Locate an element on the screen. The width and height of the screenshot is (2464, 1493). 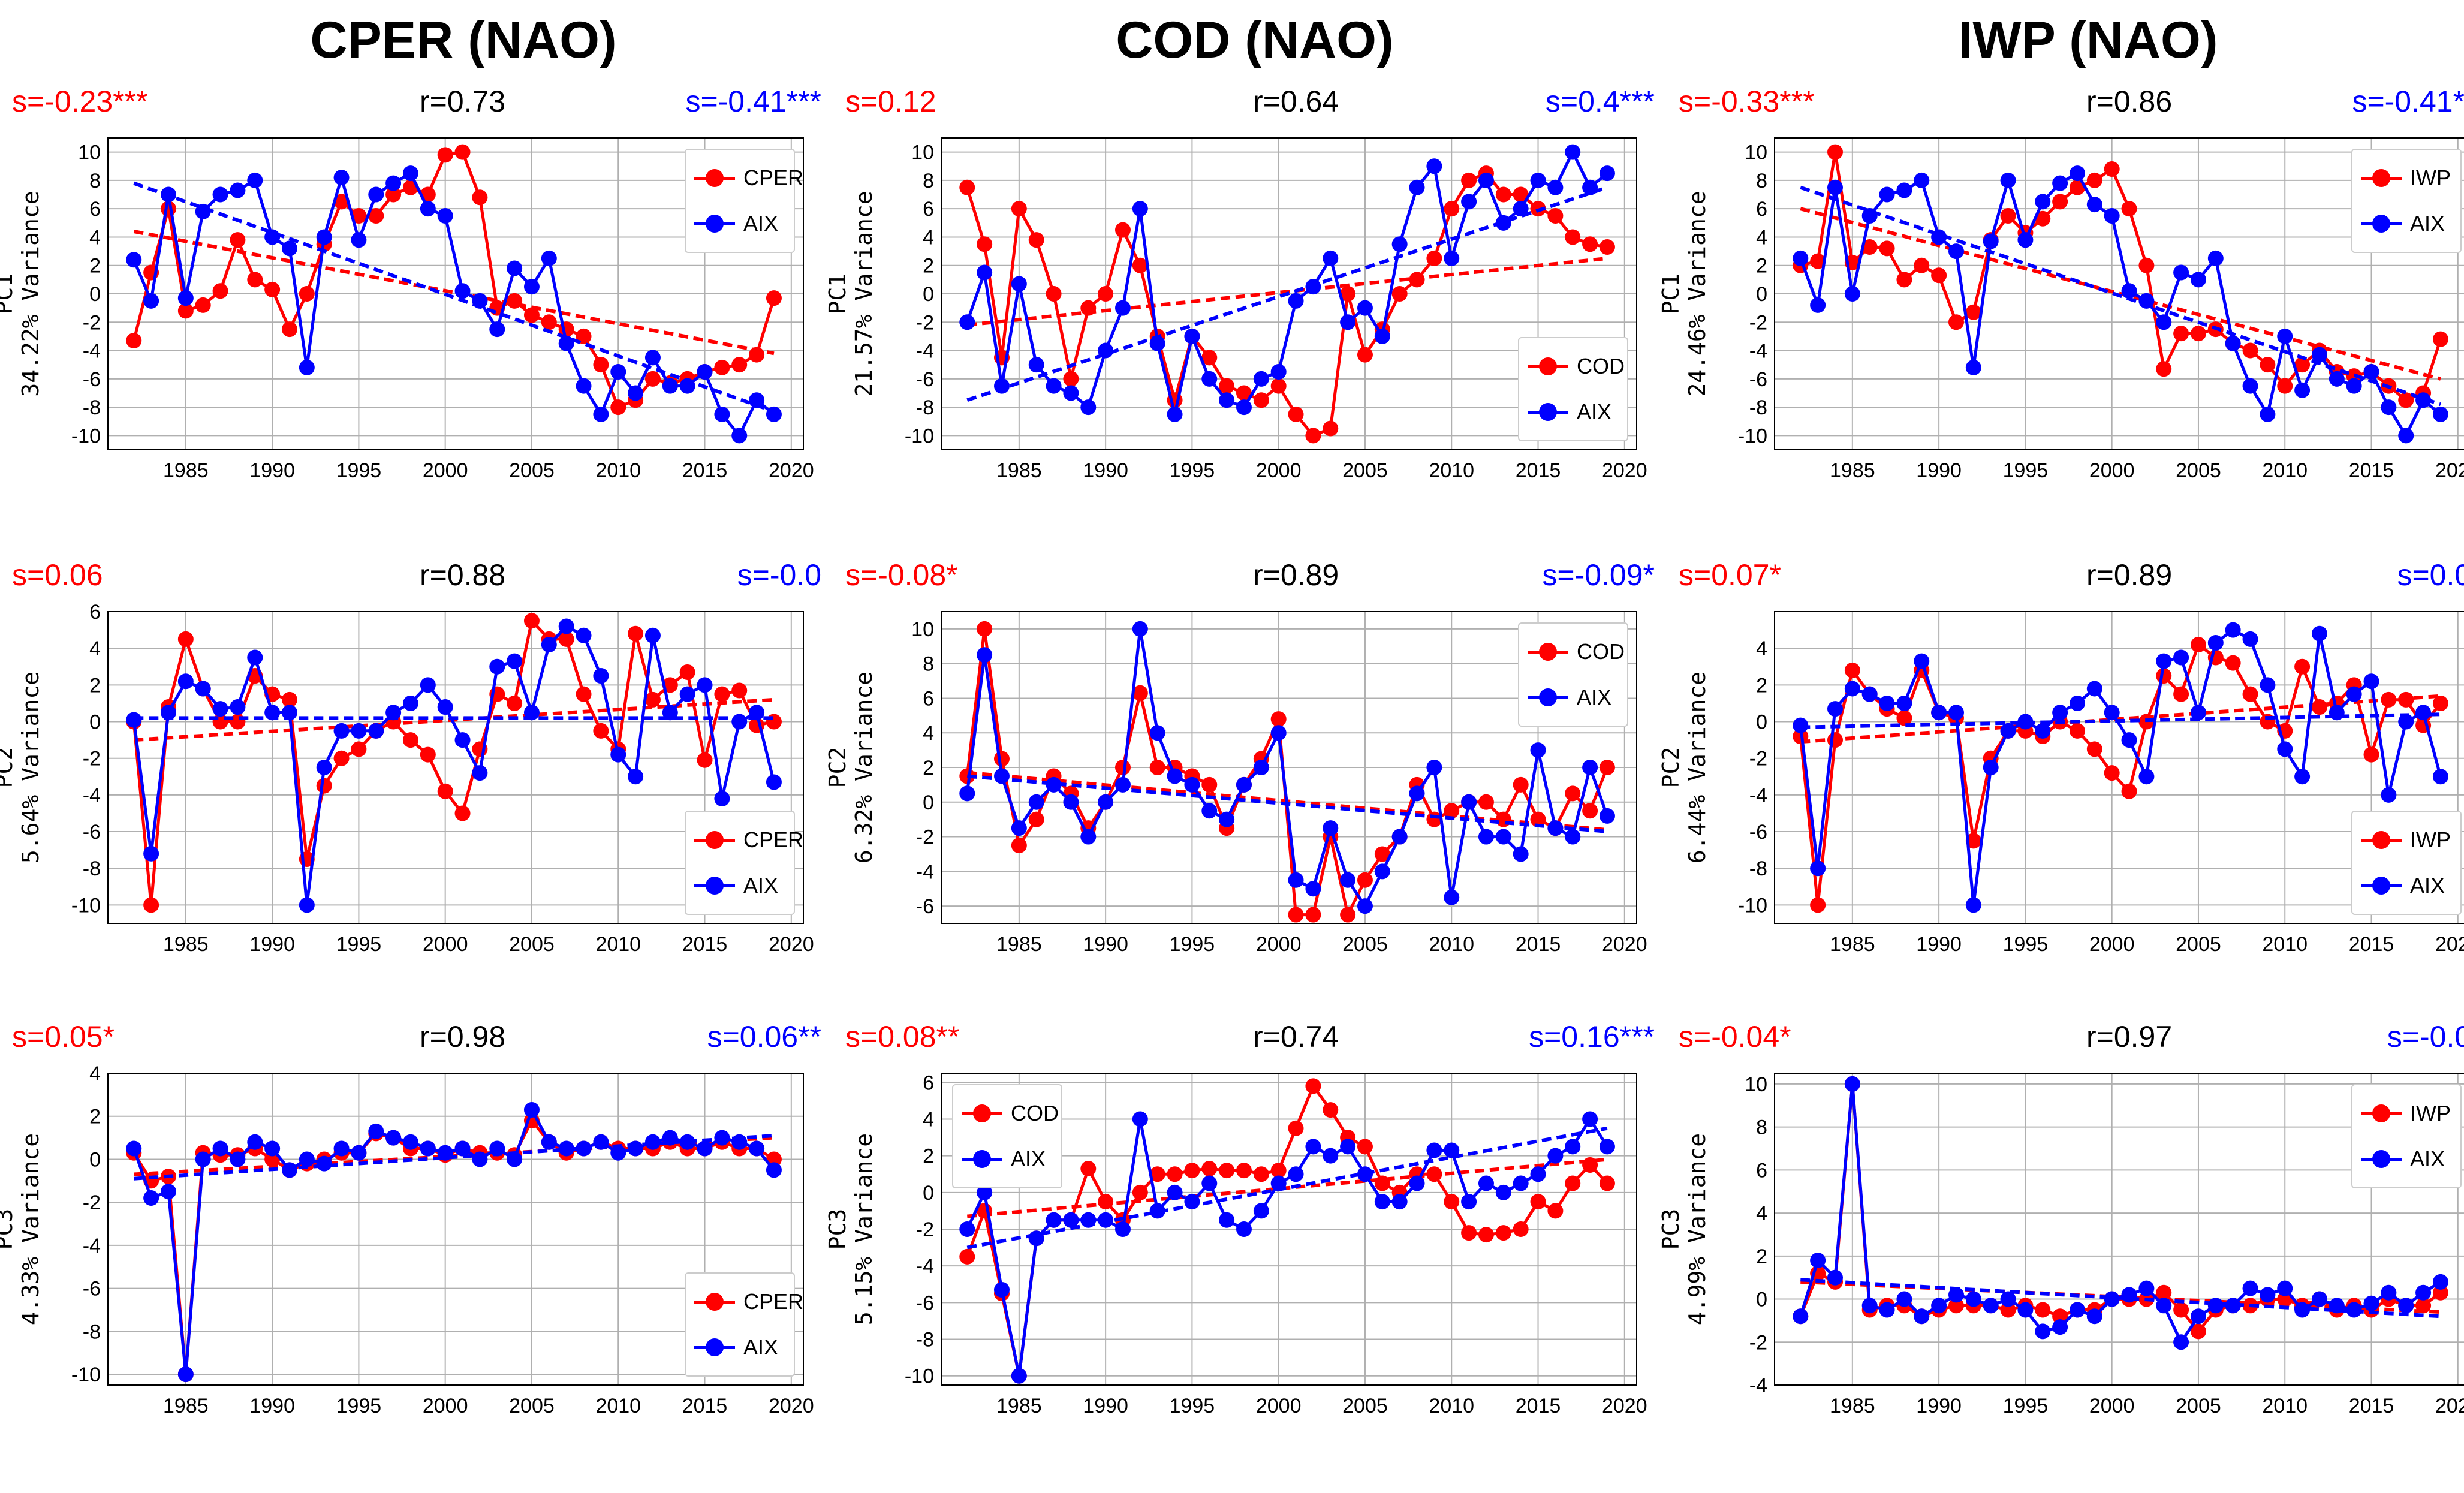
stat-slope-red: s=-0.08* is located at coordinates (902, 575).